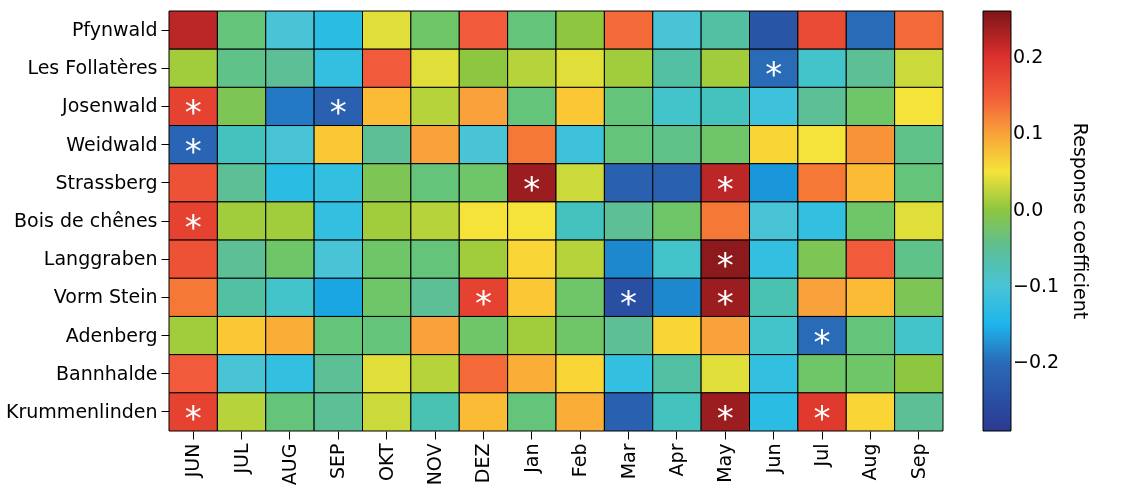 The width and height of the screenshot is (1143, 502). Describe the element at coordinates (917, 461) in the screenshot. I see `x-tick-label: Sep` at that location.